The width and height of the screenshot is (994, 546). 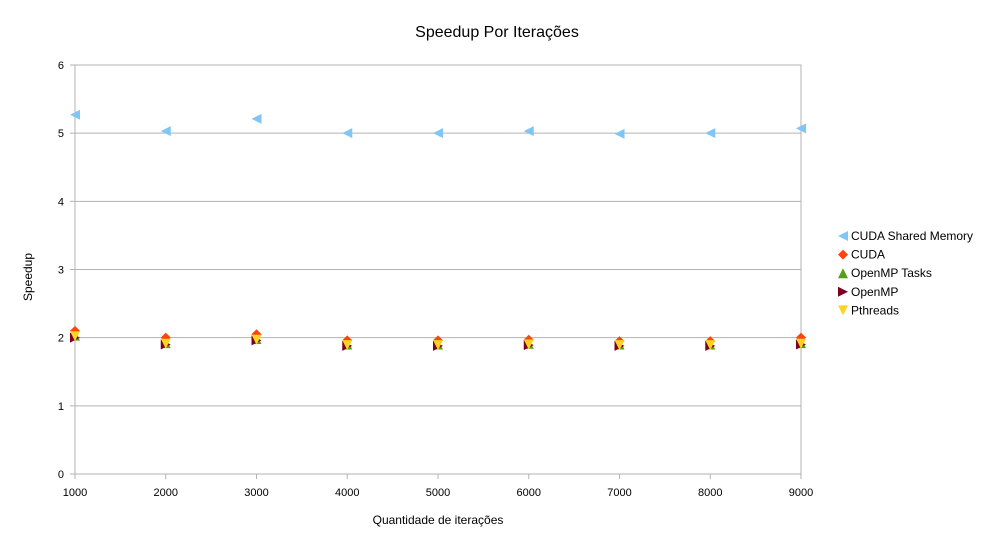 What do you see at coordinates (61, 271) in the screenshot?
I see `y-tick-label: 3` at bounding box center [61, 271].